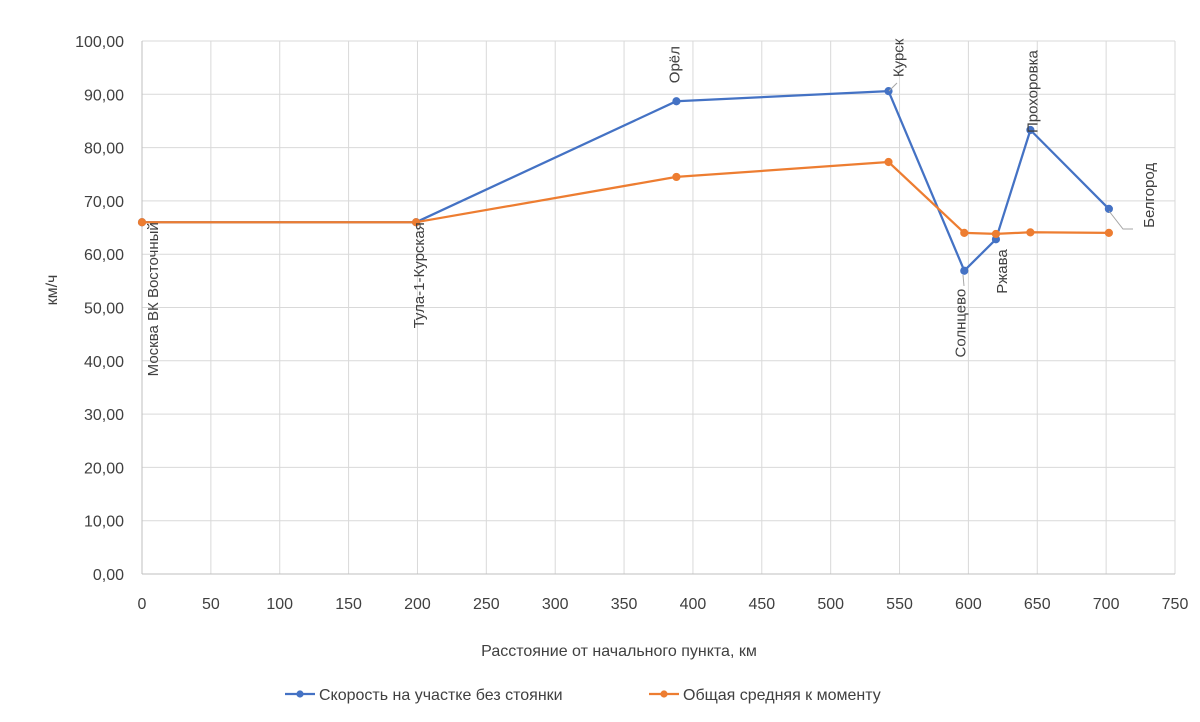 This screenshot has height=722, width=1200. Describe the element at coordinates (417, 604) in the screenshot. I see `x-tick-label: 200` at that location.